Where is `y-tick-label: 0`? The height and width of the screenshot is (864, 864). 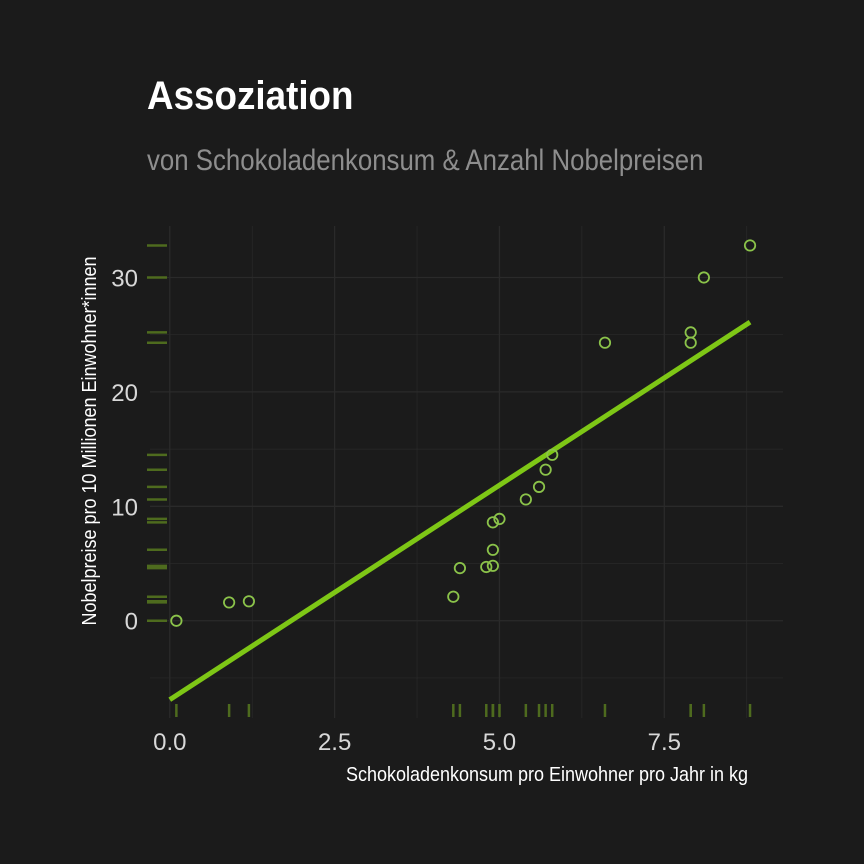
y-tick-label: 0 is located at coordinates (131, 622).